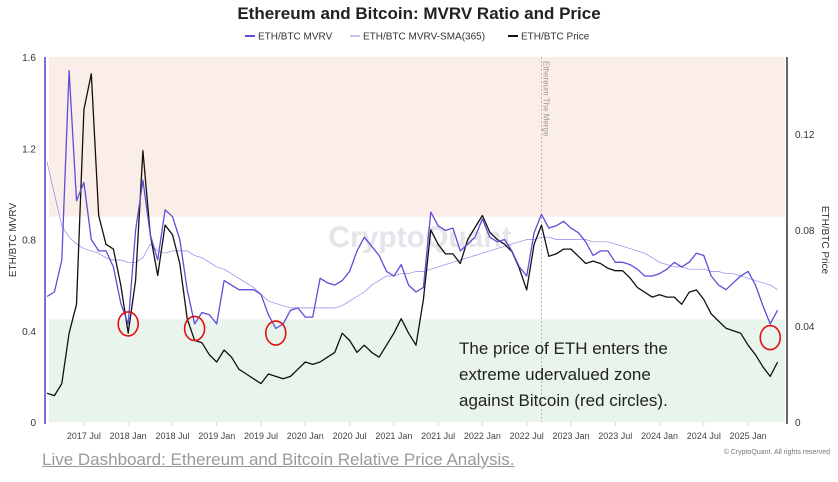  I want to click on x-tick-label: 2018 Jul, so click(172, 436).